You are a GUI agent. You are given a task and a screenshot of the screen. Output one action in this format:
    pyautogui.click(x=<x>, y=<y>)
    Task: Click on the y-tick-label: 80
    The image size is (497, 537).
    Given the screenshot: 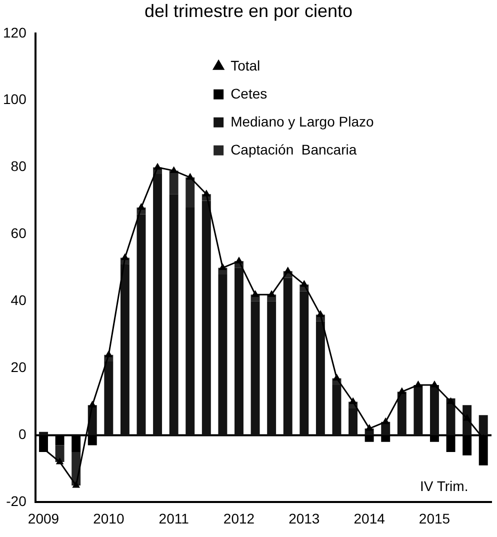 What is the action you would take?
    pyautogui.click(x=18, y=166)
    